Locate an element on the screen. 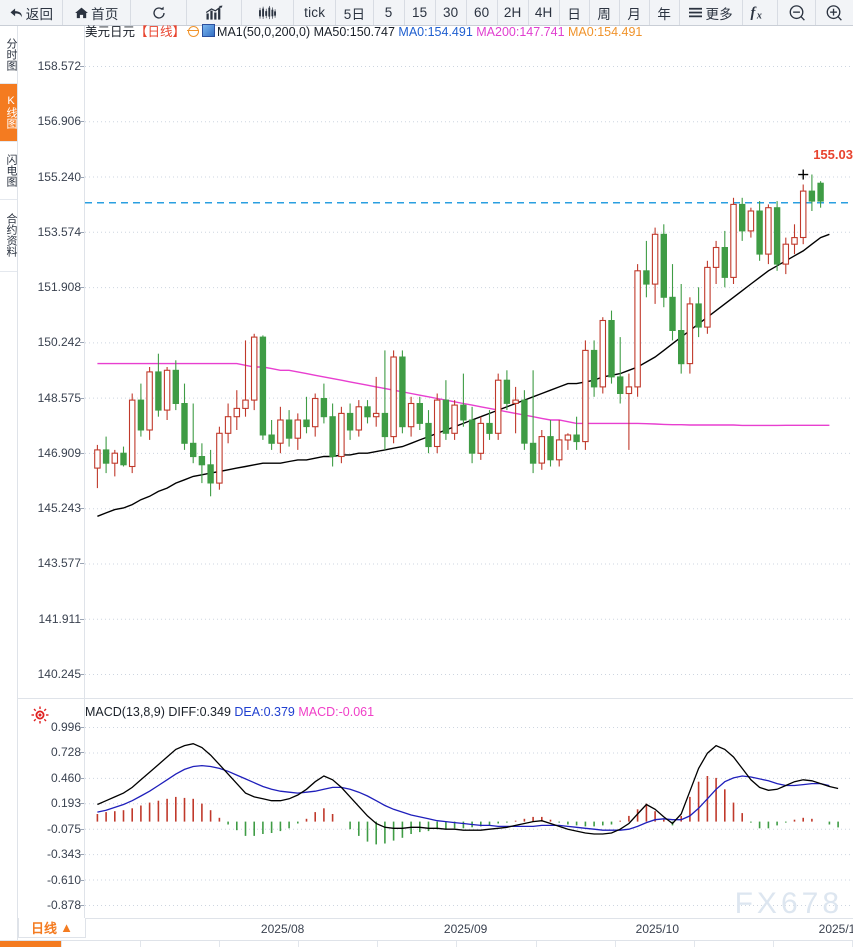 The width and height of the screenshot is (853, 947). sidebar-item-timeshare-label: 分时图 is located at coordinates (11, 54).